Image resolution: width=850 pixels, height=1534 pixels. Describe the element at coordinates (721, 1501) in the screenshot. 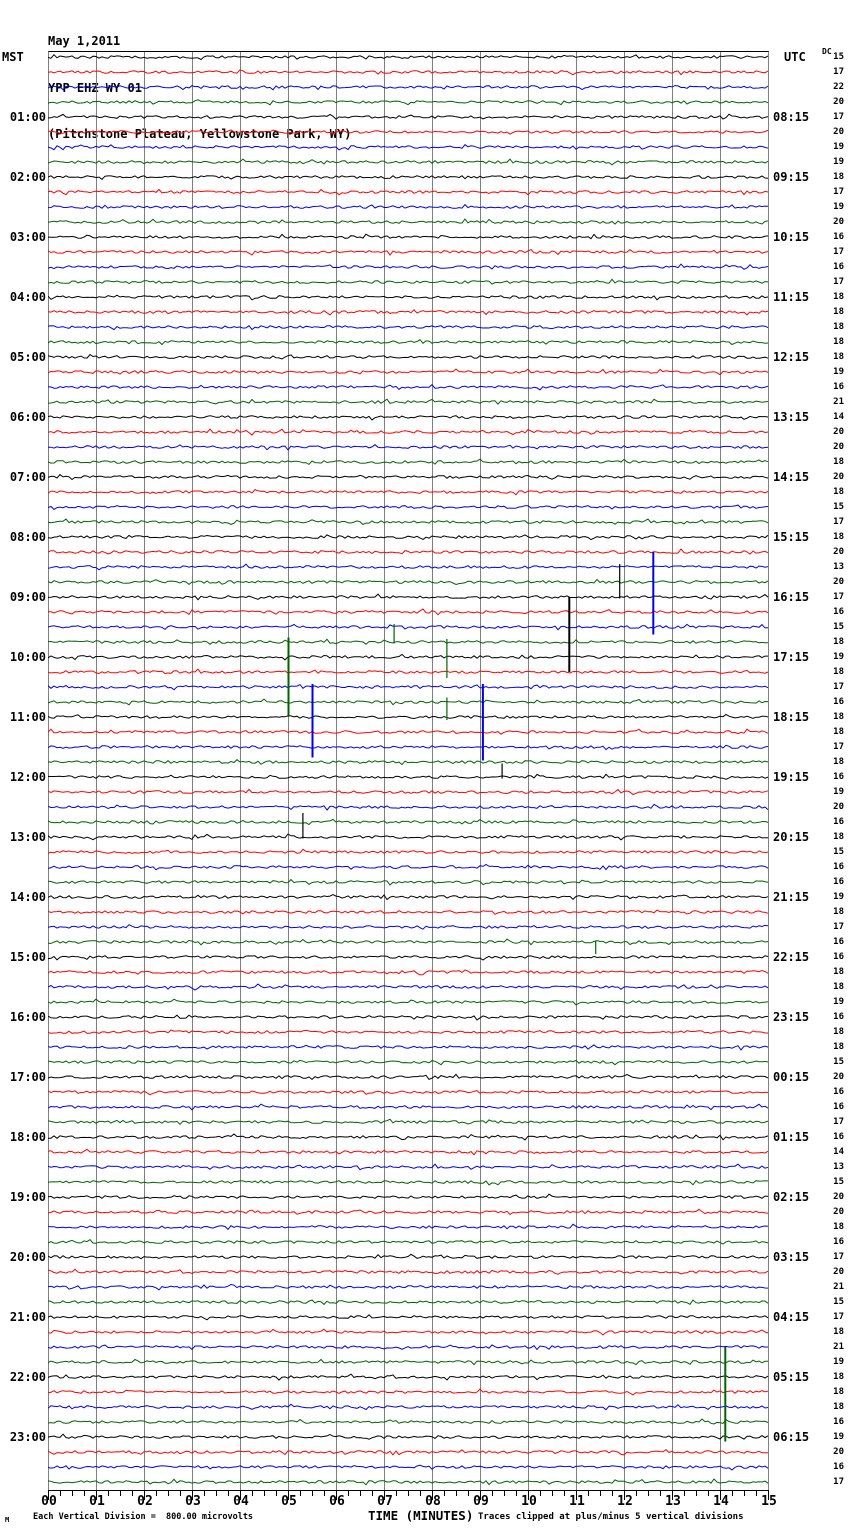

I see `minute-tick-label: 14` at that location.